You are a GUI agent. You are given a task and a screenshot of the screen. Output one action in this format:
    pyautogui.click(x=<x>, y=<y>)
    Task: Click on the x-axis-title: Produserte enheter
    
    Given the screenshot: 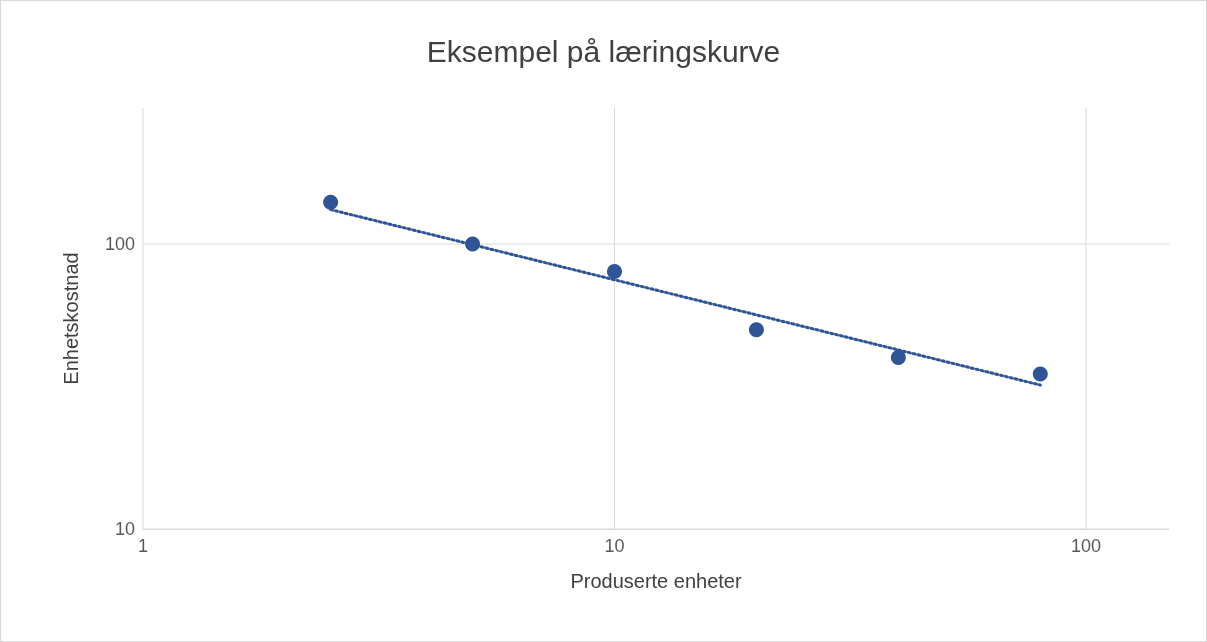 What is the action you would take?
    pyautogui.click(x=656, y=581)
    